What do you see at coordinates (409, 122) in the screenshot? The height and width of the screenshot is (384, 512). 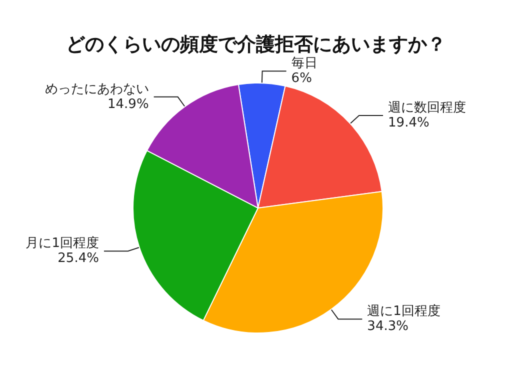 I see `data-label: 19.4%` at bounding box center [409, 122].